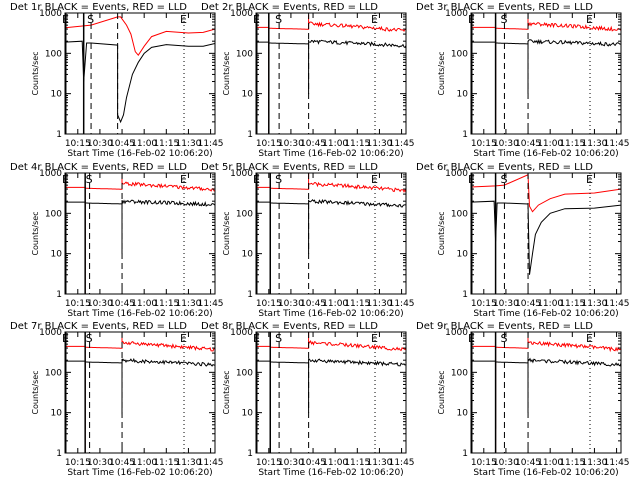  I want to click on panel-title: Det 8r BLACK = Events, RED = LLD, so click(289, 326).